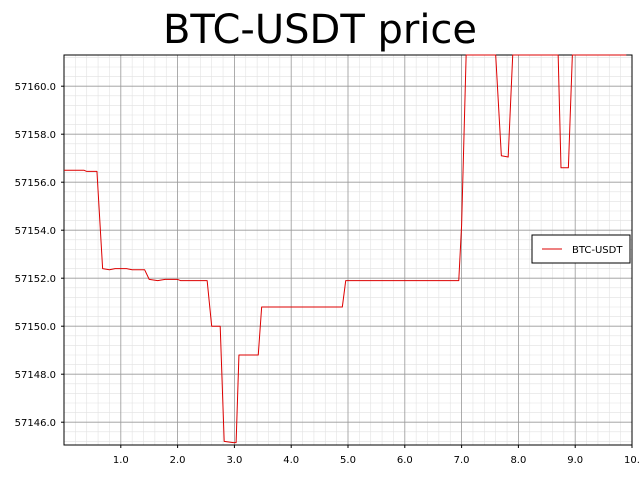  I want to click on x-tick-label: 9.0, so click(575, 460).